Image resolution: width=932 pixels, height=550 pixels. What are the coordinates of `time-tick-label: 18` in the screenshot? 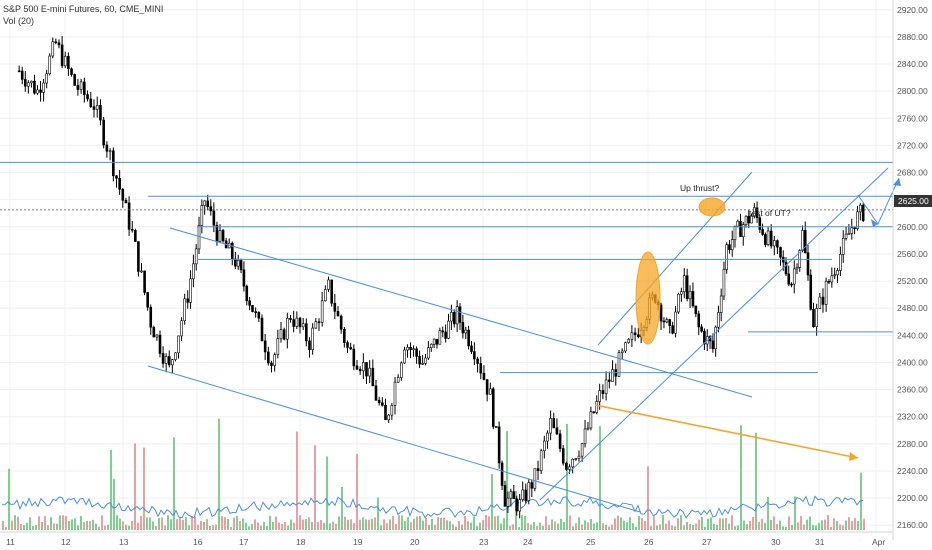 It's located at (301, 542).